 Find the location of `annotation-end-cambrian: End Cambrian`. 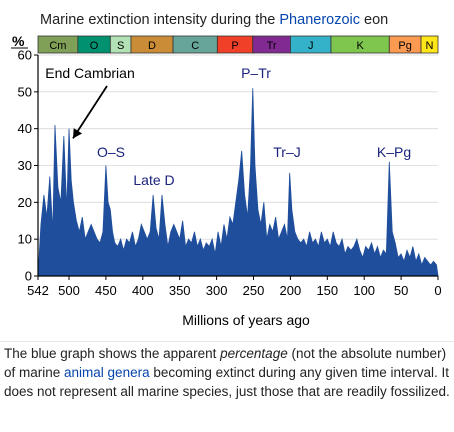

annotation-end-cambrian: End Cambrian is located at coordinates (90, 73).